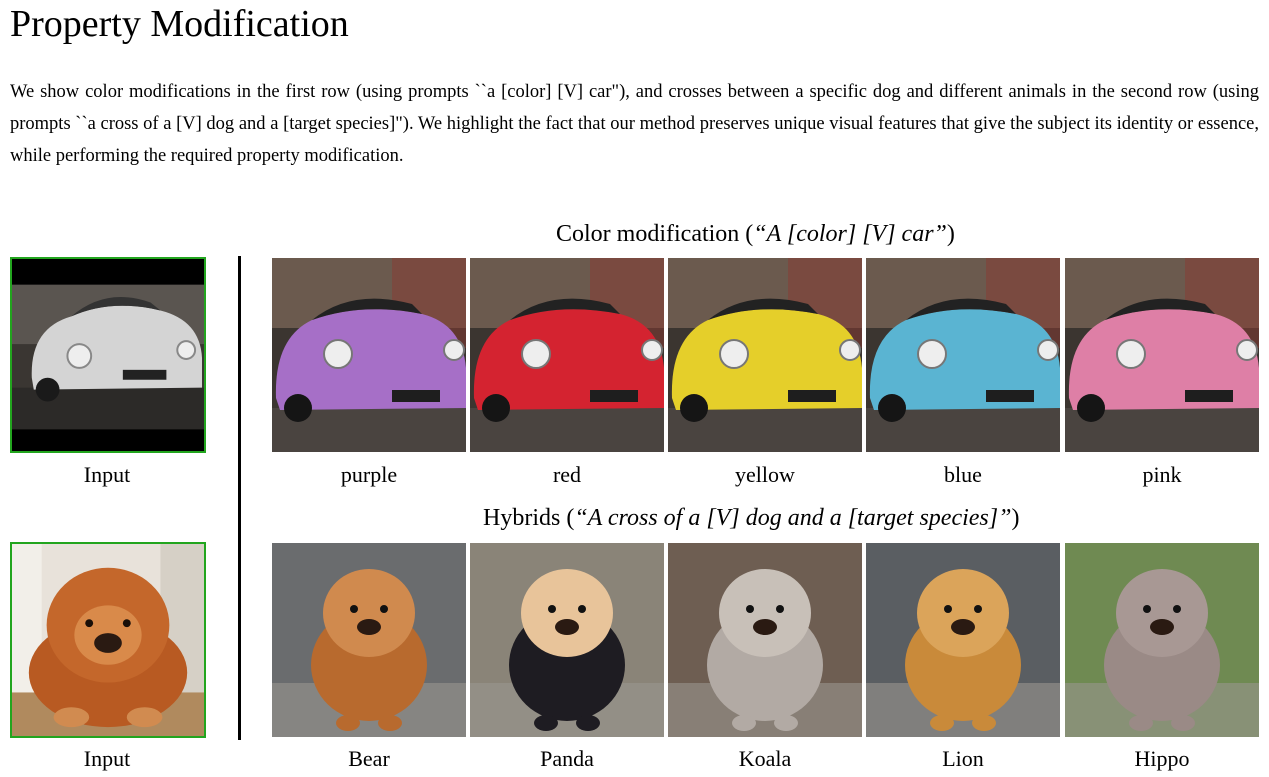 The height and width of the screenshot is (777, 1269). I want to click on hybrid-image-hippo, so click(1162, 640).